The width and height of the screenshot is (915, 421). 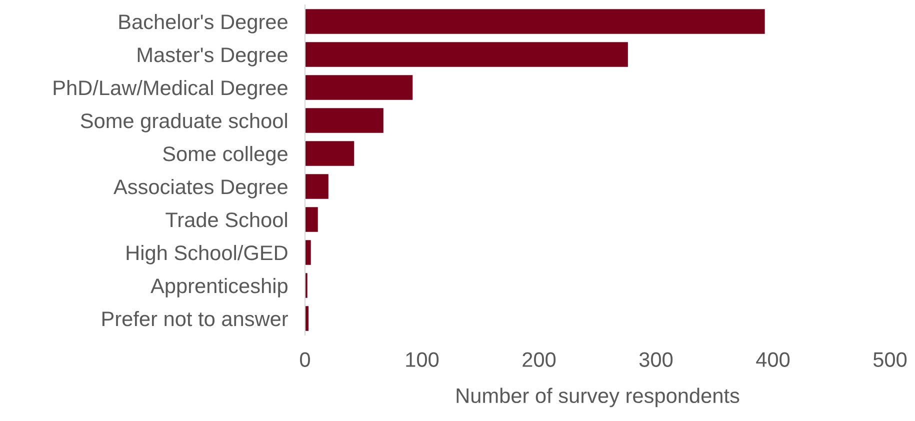 What do you see at coordinates (598, 398) in the screenshot?
I see `x-axis-title: Number of survey respondents` at bounding box center [598, 398].